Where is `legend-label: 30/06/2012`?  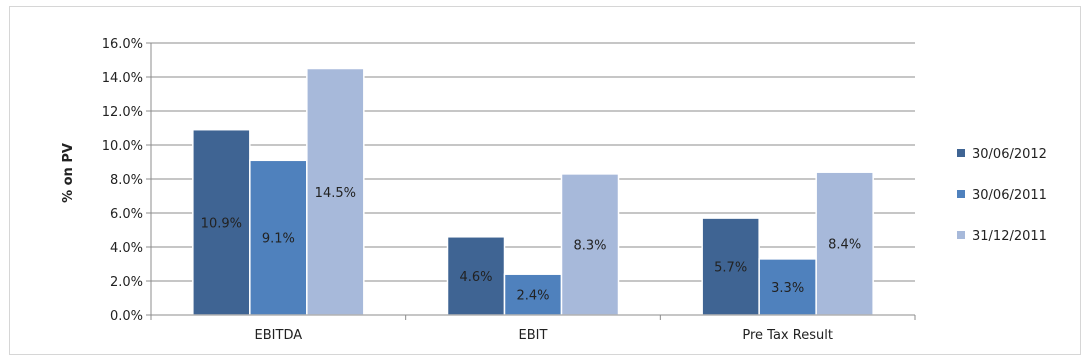 legend-label: 30/06/2012 is located at coordinates (1009, 154).